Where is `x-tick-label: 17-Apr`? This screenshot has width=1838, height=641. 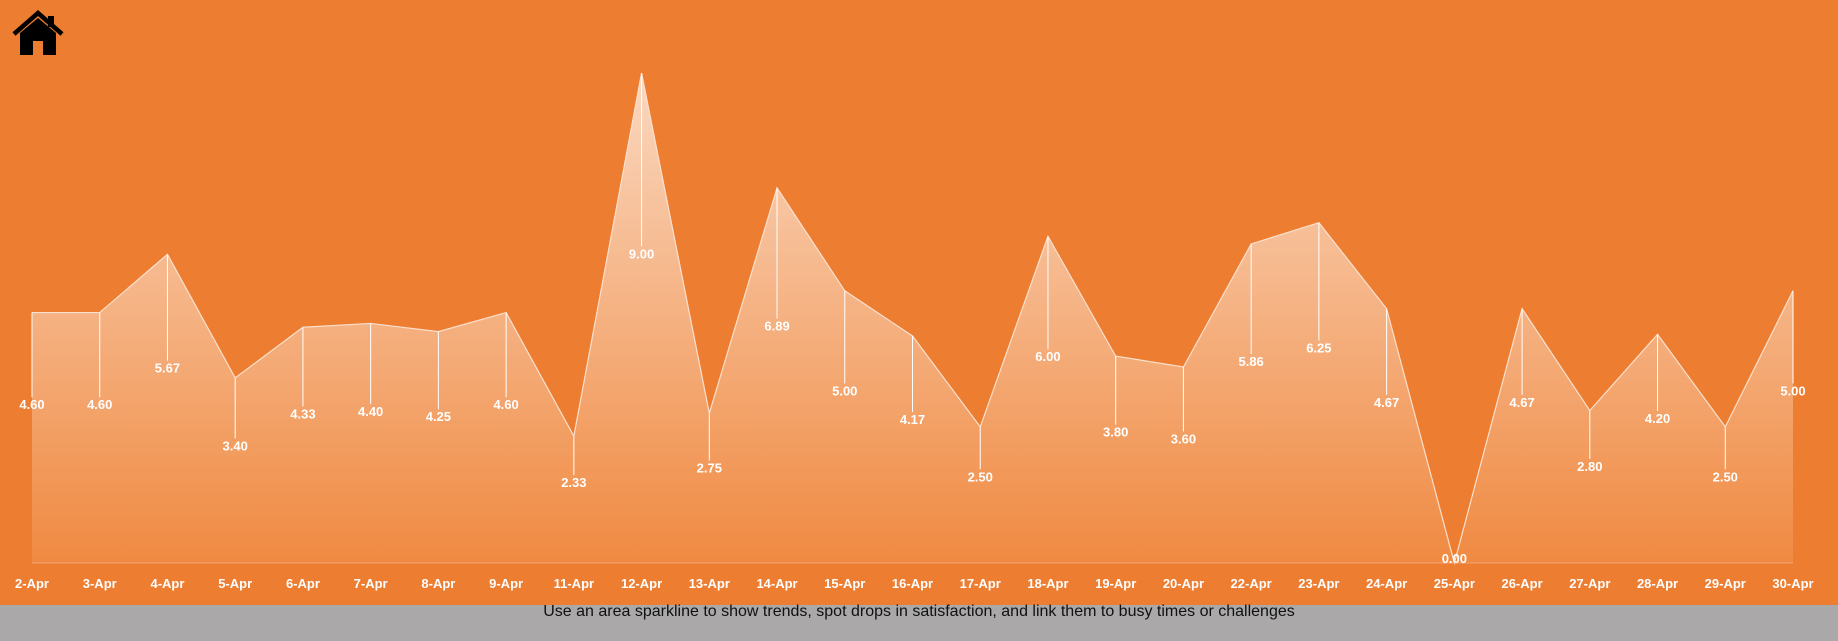 x-tick-label: 17-Apr is located at coordinates (980, 583).